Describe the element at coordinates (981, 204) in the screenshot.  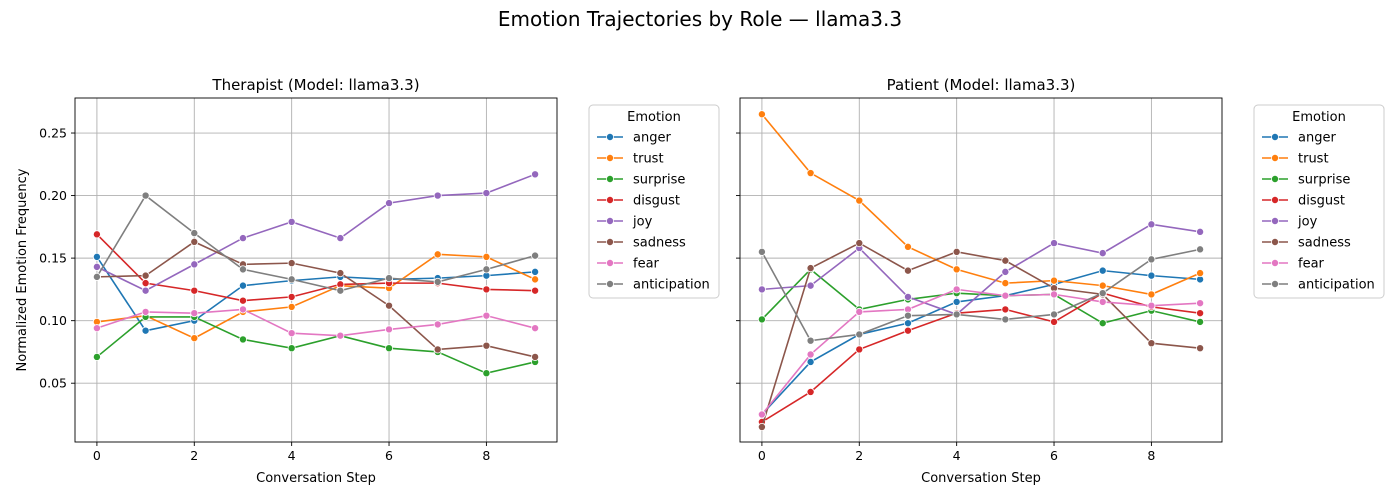
I see `series-line-trust` at that location.